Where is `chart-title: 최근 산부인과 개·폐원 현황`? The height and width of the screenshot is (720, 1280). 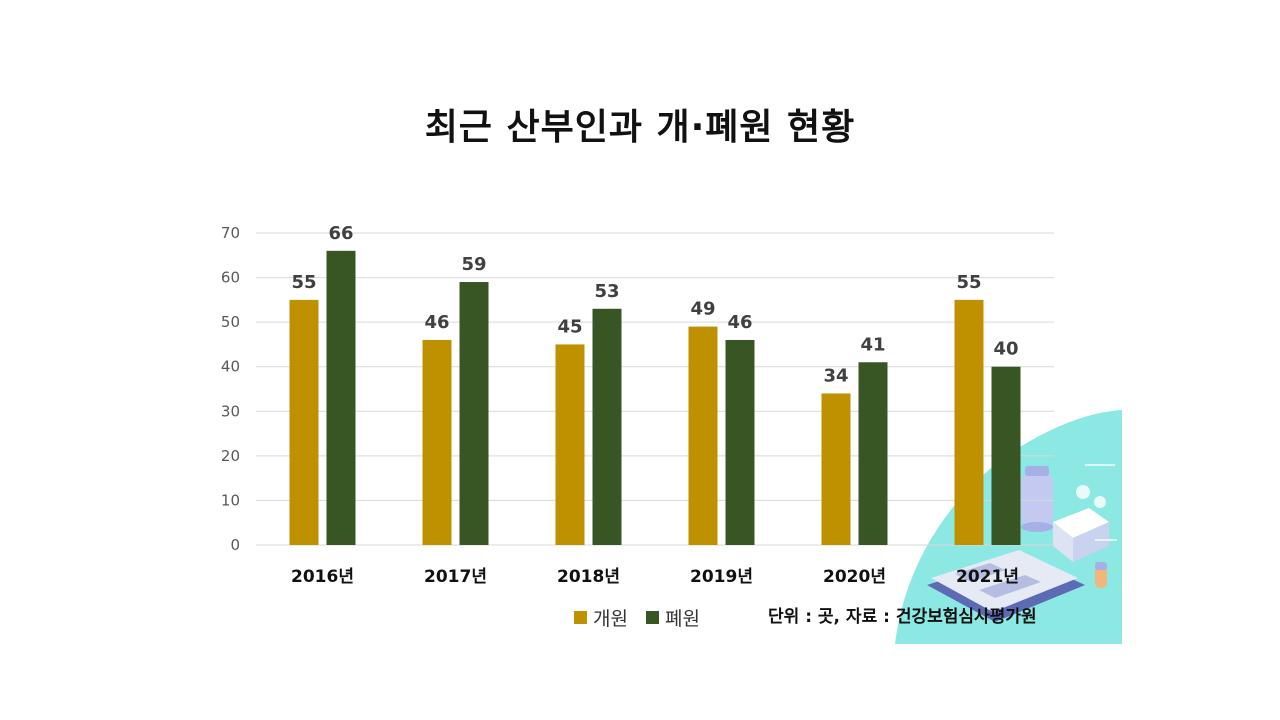
chart-title: 최근 산부인과 개·폐원 현황 is located at coordinates (640, 127).